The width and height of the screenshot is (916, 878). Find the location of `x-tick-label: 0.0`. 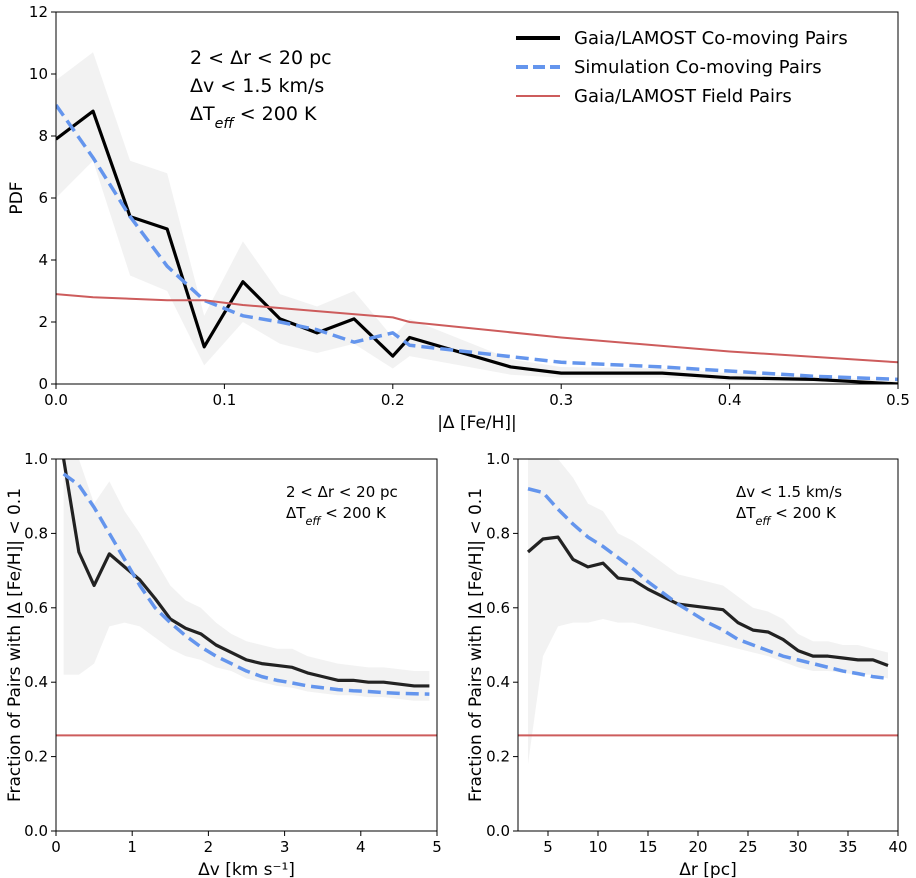

x-tick-label: 0.0 is located at coordinates (56, 400).